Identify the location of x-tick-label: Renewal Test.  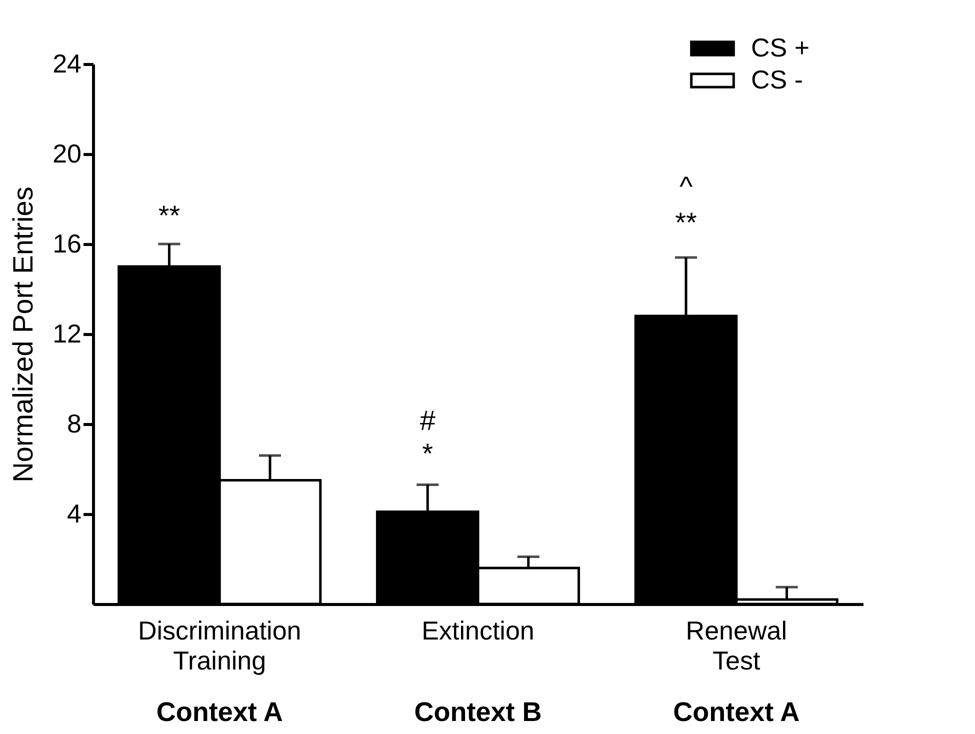
(736, 646).